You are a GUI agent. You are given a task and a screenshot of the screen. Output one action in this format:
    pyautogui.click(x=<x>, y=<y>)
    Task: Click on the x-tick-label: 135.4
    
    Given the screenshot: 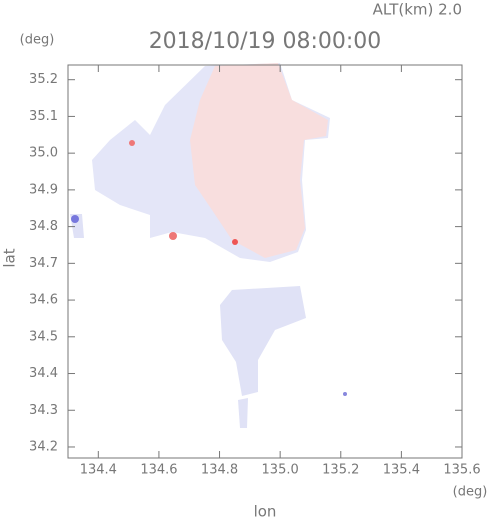 What is the action you would take?
    pyautogui.click(x=401, y=470)
    